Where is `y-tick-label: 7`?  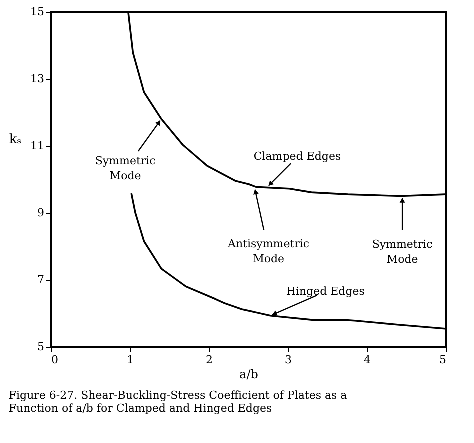 y-tick-label: 7 is located at coordinates (41, 280).